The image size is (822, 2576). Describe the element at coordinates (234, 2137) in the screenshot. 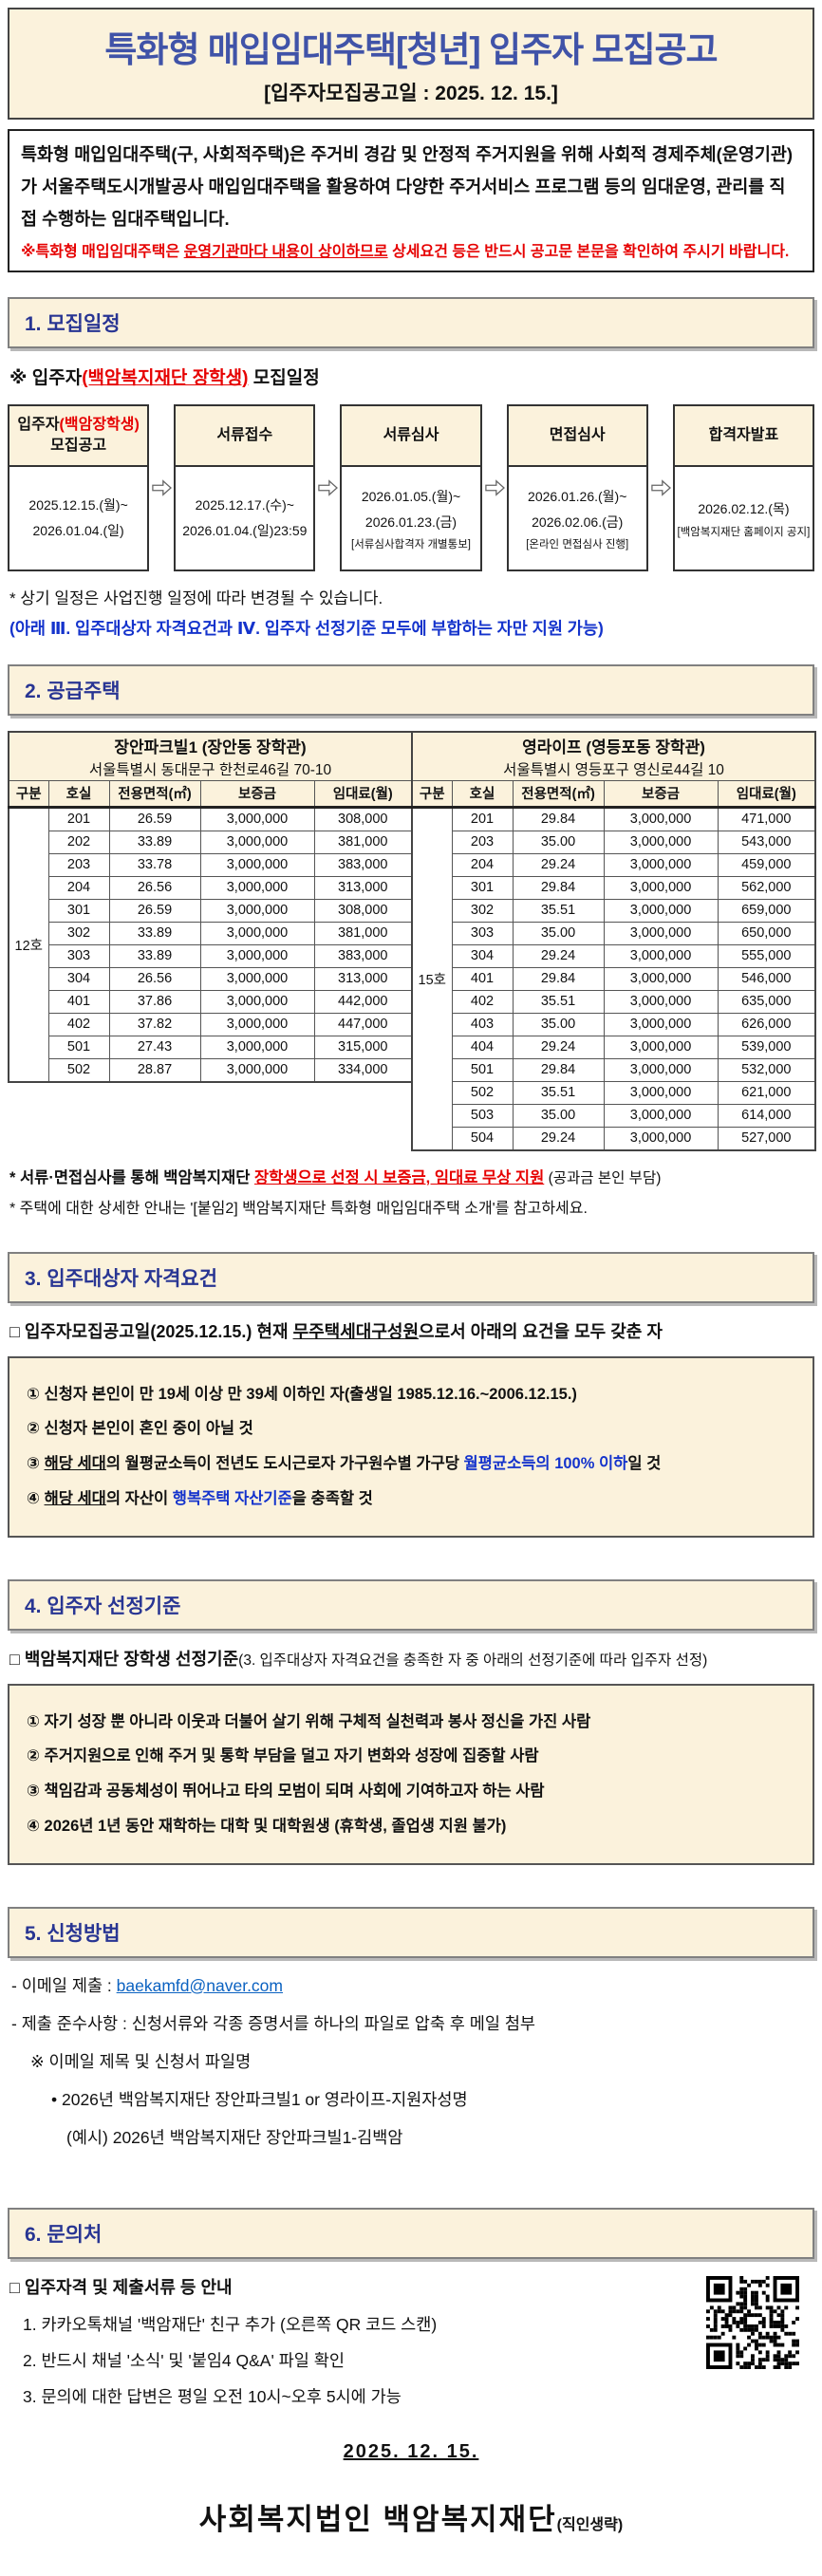

I see `filename-example-line: (예시) 2026년 백암복지재단 장안파크빌1-김백암` at that location.